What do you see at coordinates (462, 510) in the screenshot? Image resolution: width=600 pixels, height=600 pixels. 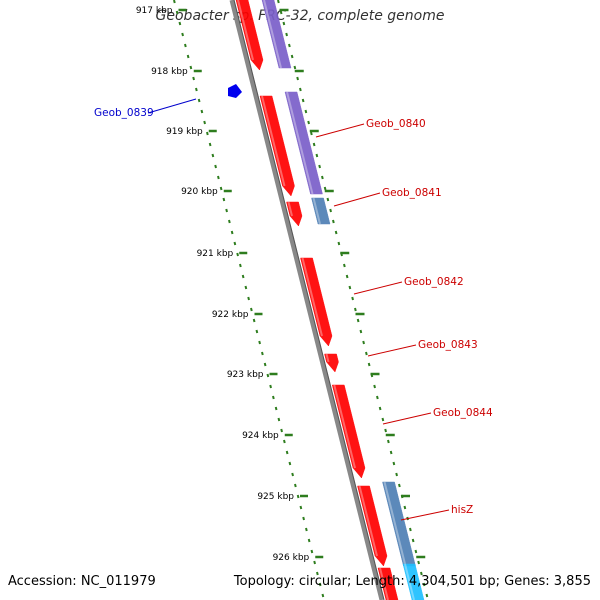 I see `gene-label: hisZ` at bounding box center [462, 510].